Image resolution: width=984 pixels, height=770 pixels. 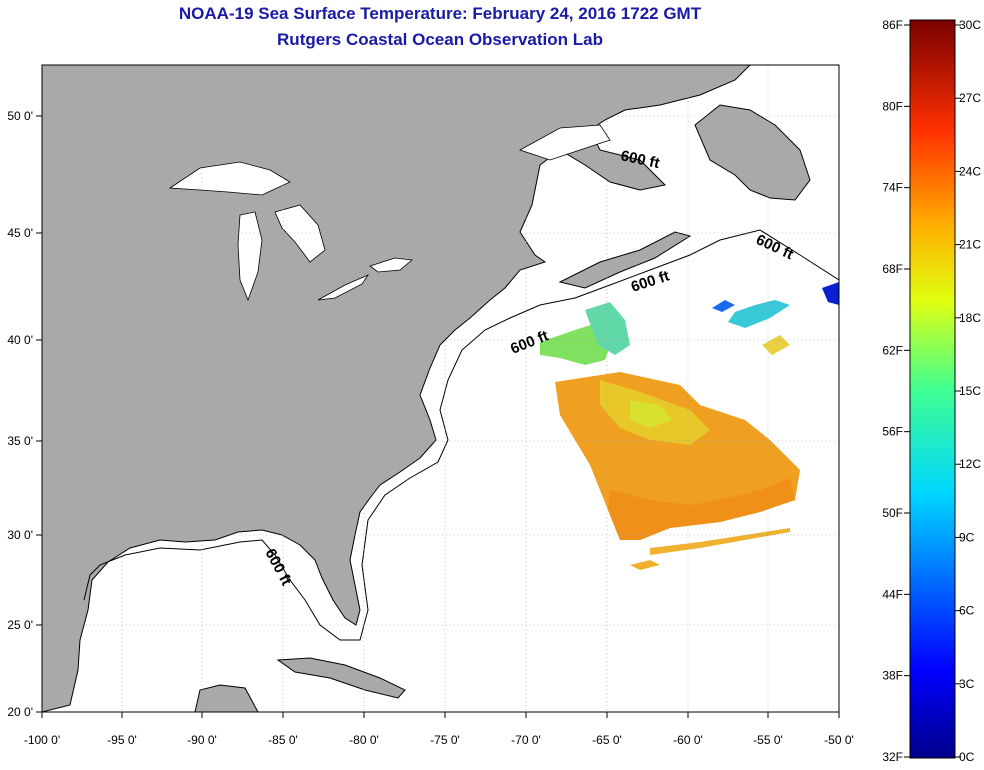 What do you see at coordinates (892, 594) in the screenshot?
I see `colorbar-f-label: 44F` at bounding box center [892, 594].